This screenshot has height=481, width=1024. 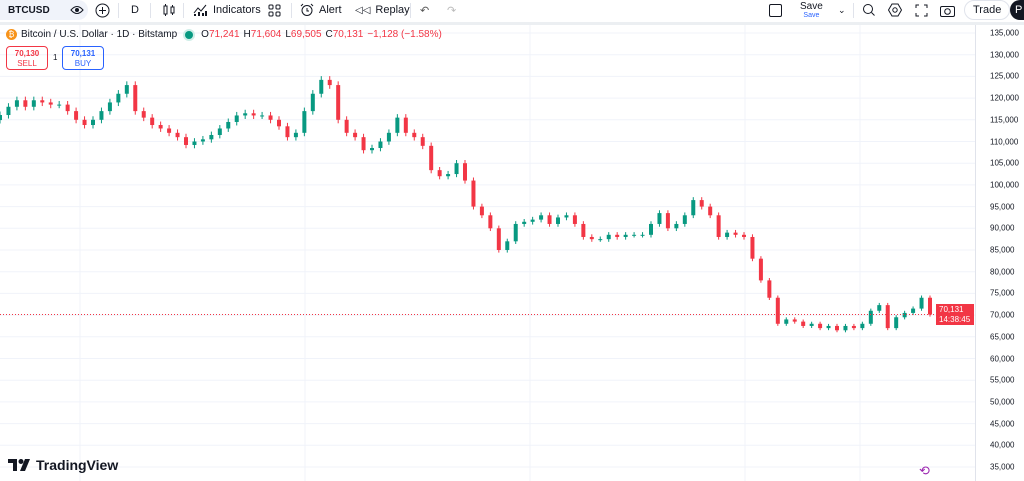 What do you see at coordinates (169, 10) in the screenshot?
I see `candles-icon` at bounding box center [169, 10].